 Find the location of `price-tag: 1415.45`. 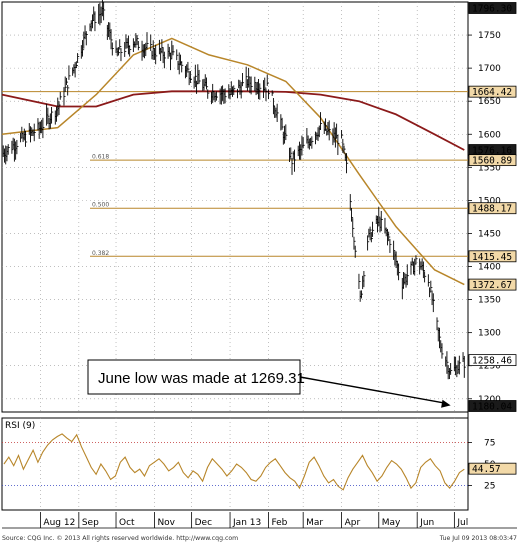

price-tag: 1415.45 is located at coordinates (492, 257).